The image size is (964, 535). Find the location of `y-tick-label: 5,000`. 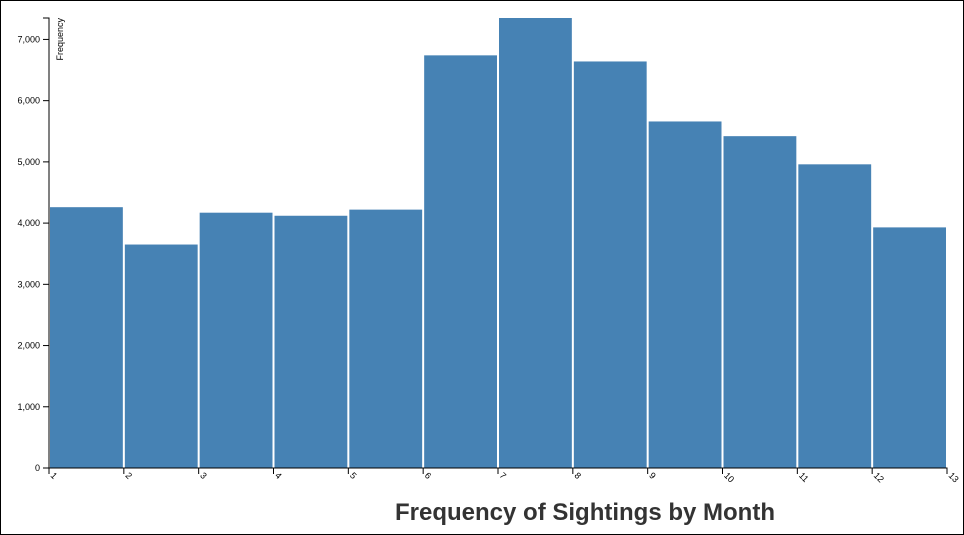

y-tick-label: 5,000 is located at coordinates (28, 162).